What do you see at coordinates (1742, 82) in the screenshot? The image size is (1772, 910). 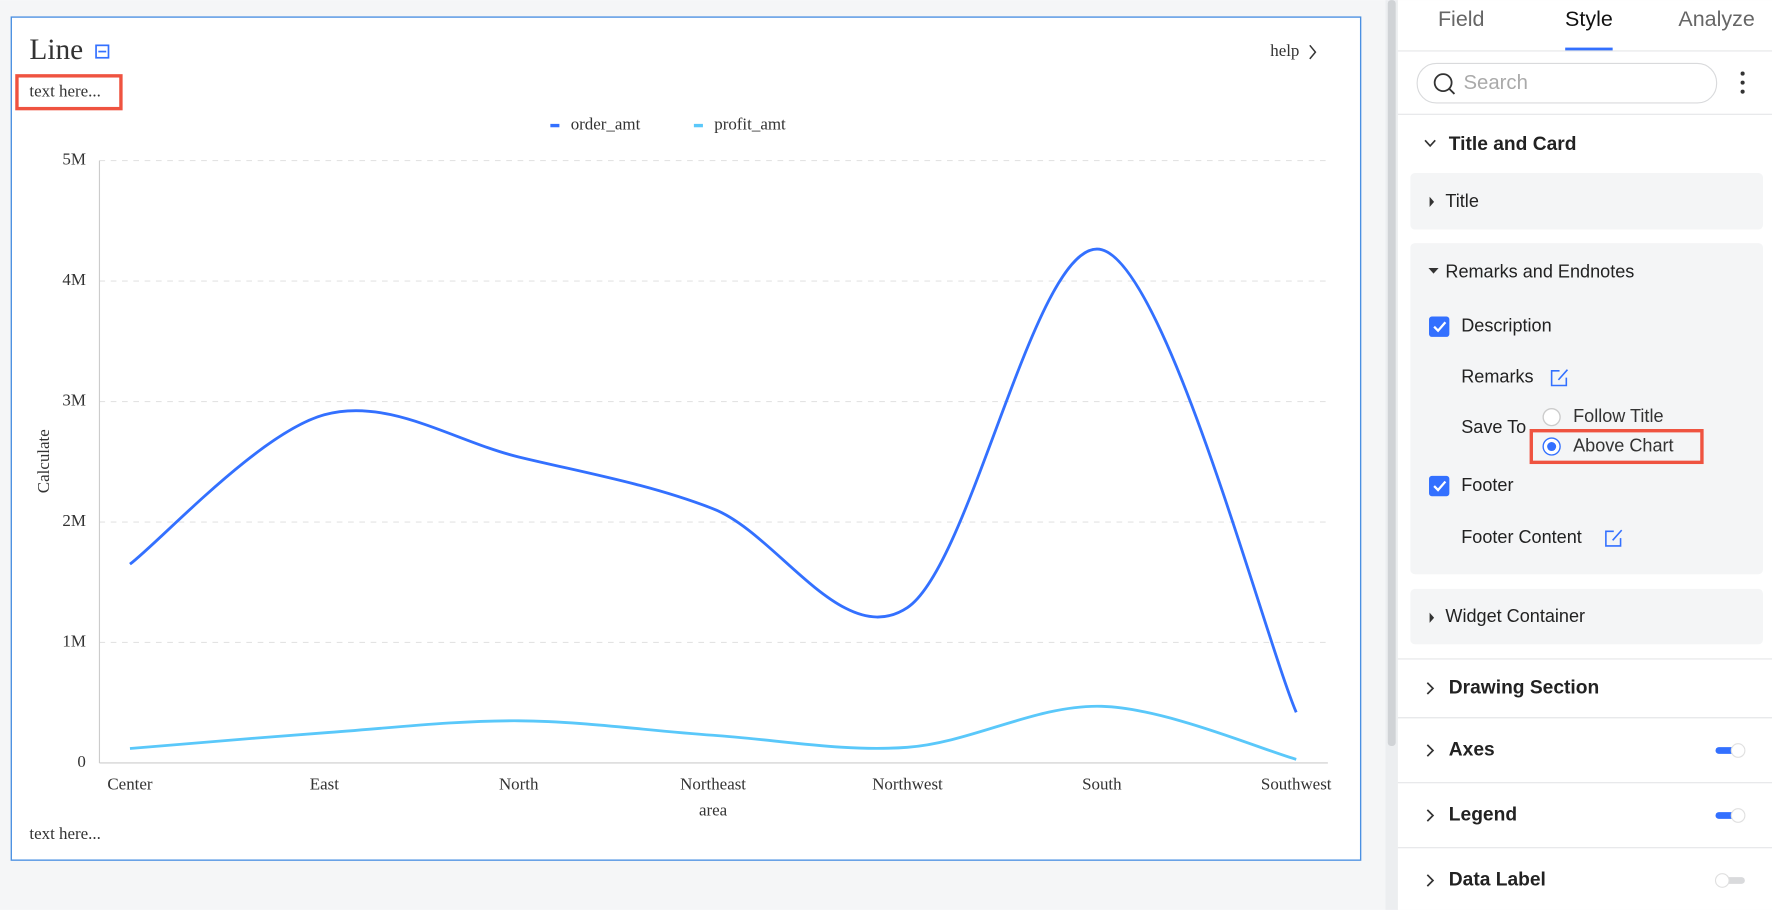 I see `more-menu` at bounding box center [1742, 82].